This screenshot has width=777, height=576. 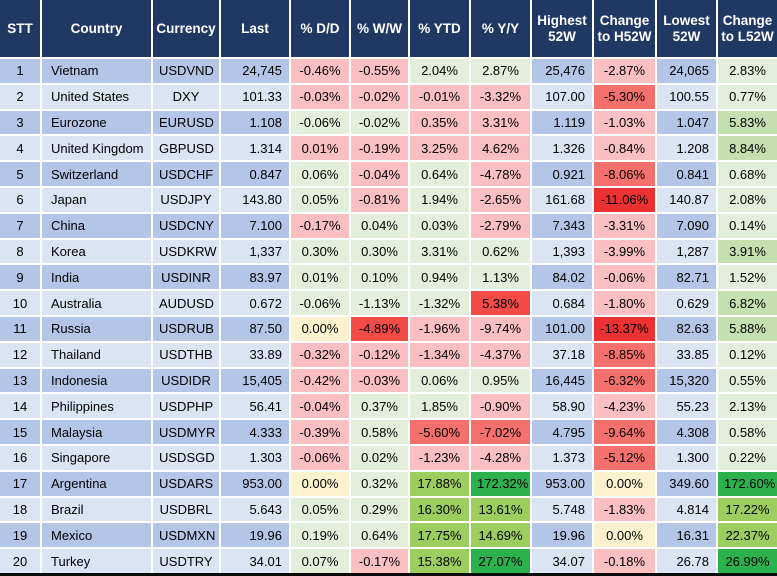 I want to click on cell-chg_l52: 0.68%, so click(x=746, y=173).